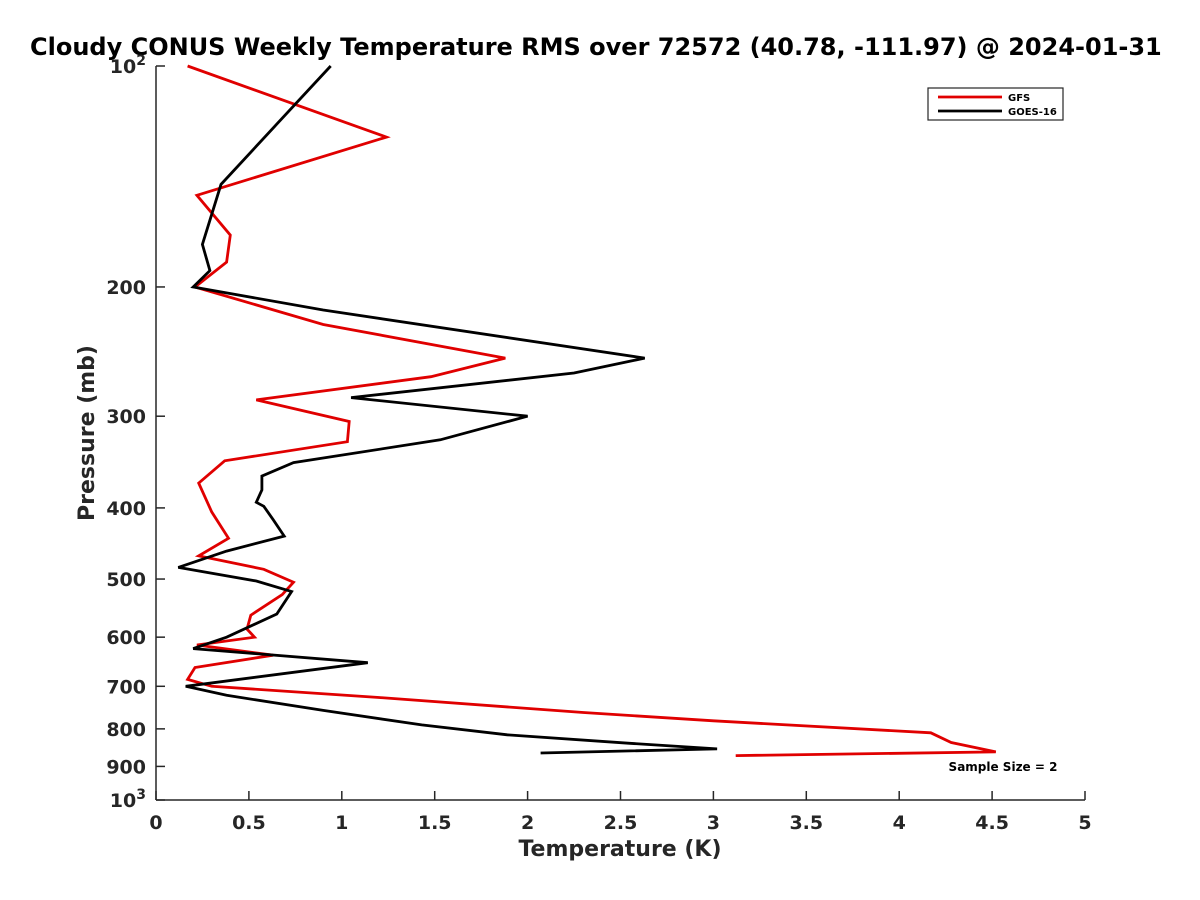 This screenshot has height=900, width=1200. I want to click on y-tick-label: 600, so click(126, 638).